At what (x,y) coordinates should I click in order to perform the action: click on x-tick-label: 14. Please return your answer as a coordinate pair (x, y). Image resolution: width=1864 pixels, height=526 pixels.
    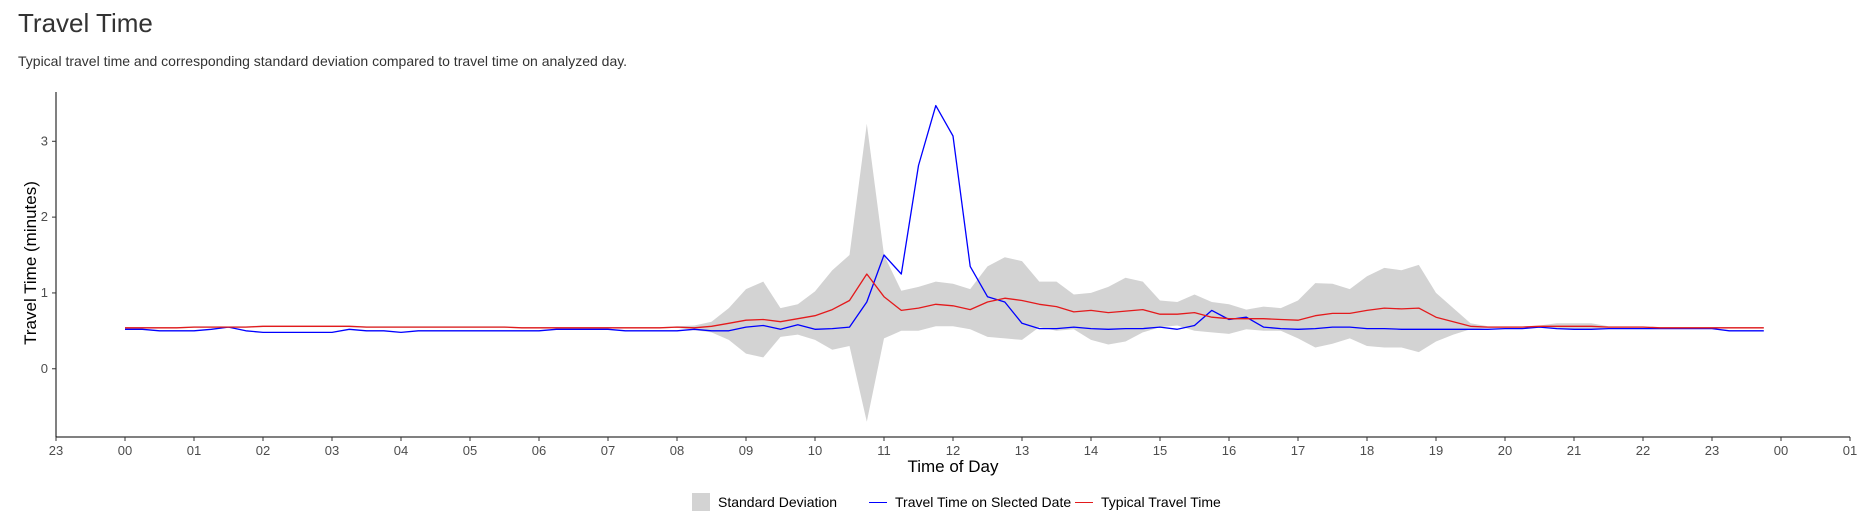
    Looking at the image, I should click on (1091, 450).